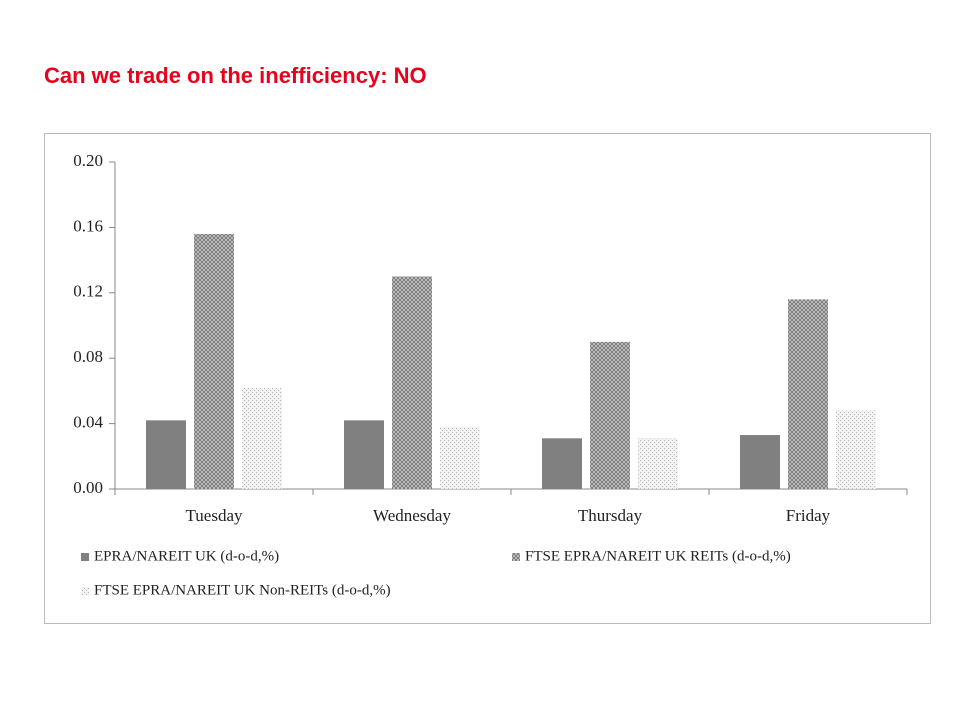 This screenshot has width=960, height=720. I want to click on y-tick-label: 0.20, so click(88, 160).